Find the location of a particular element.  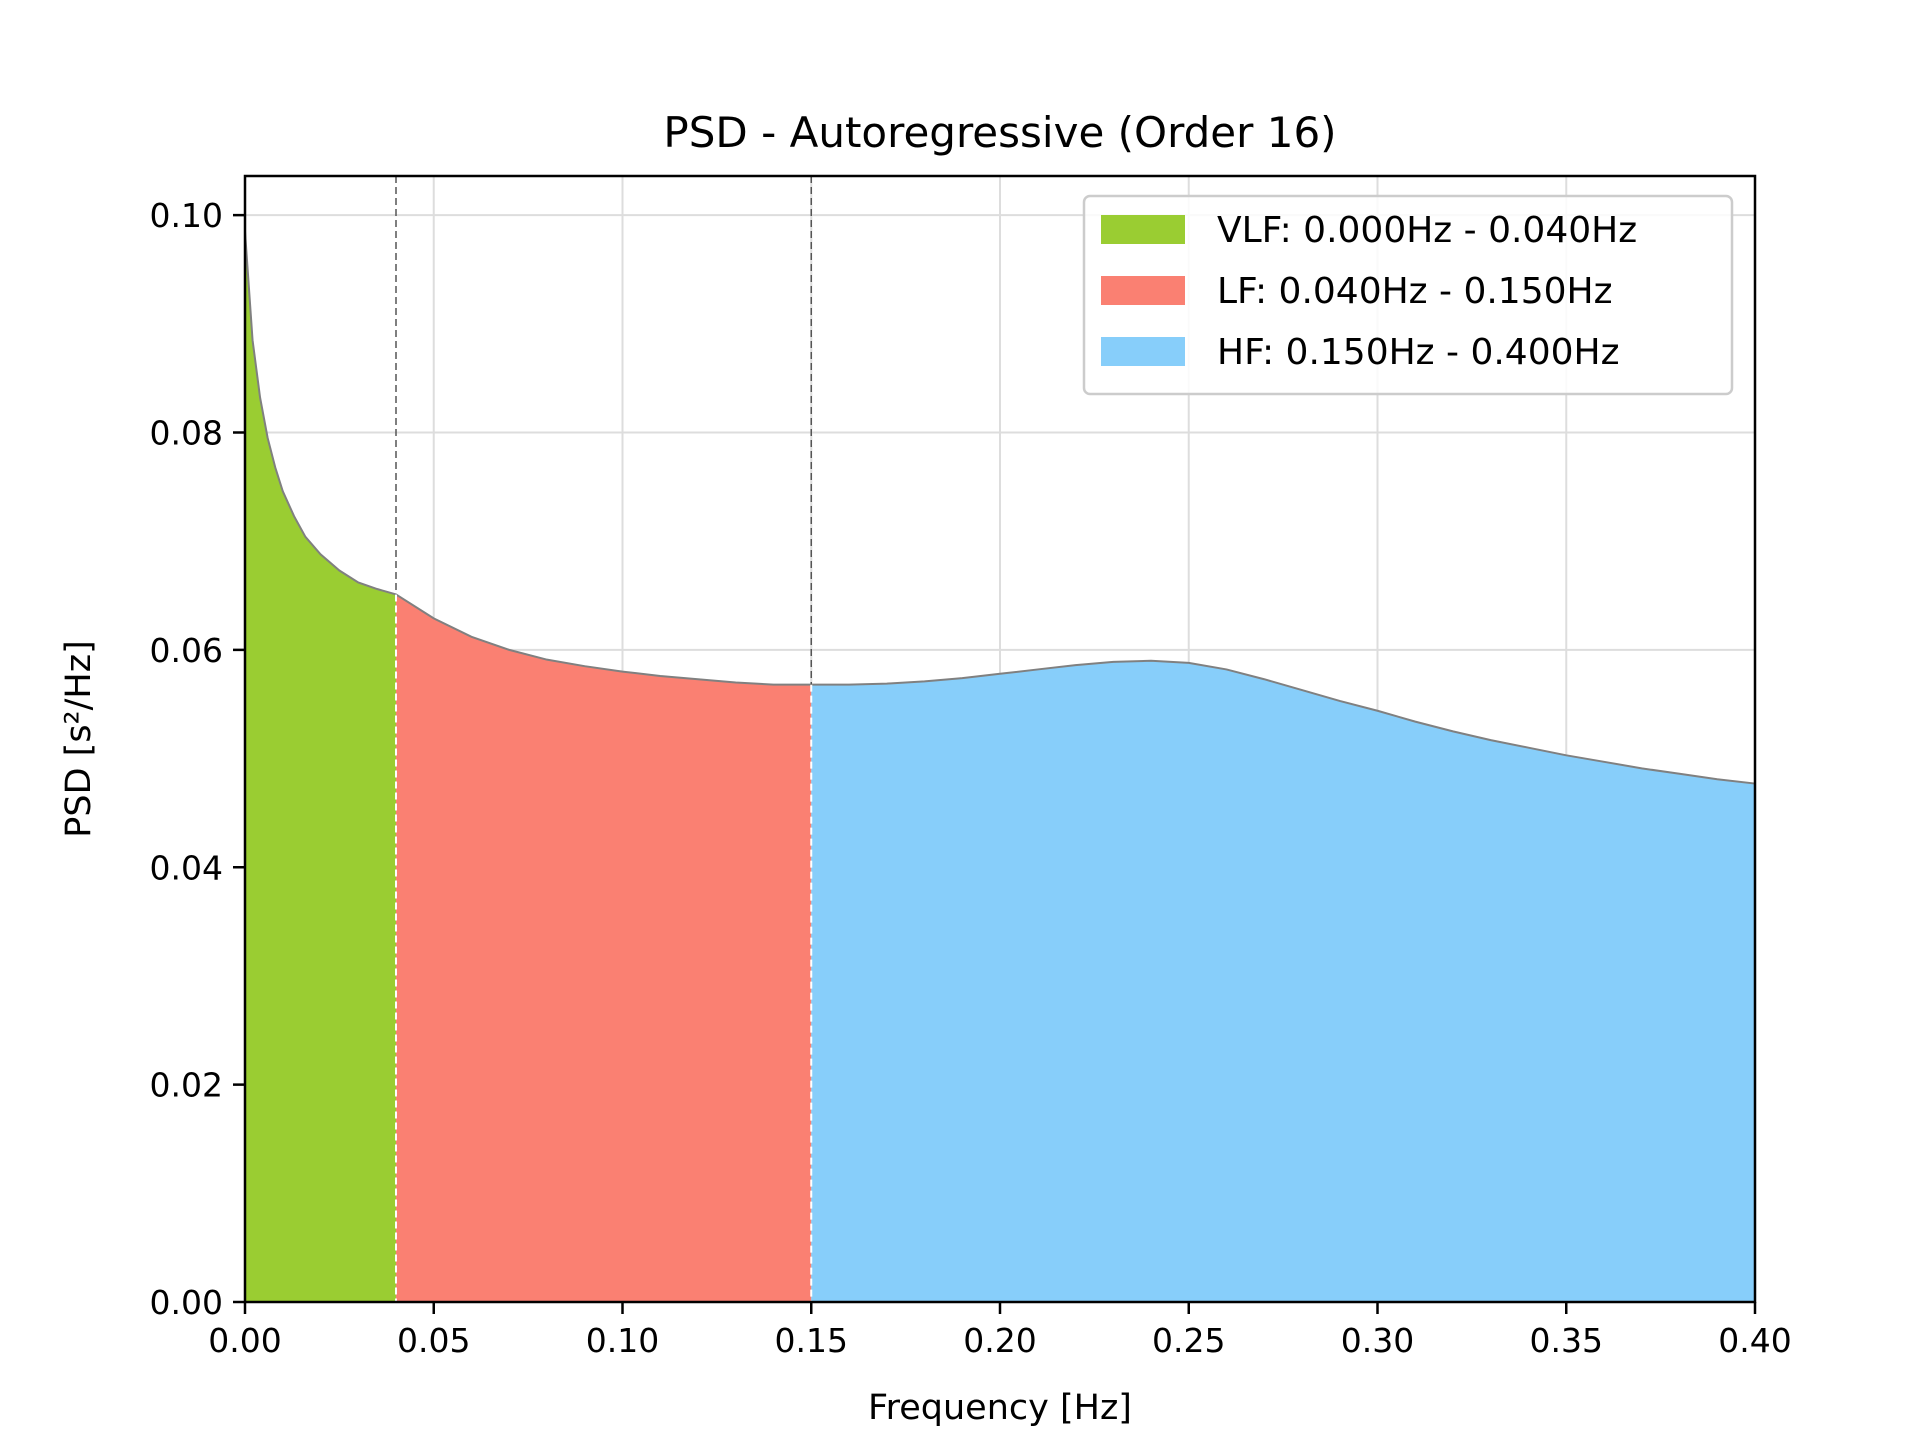

y-tick-label-3: 0.06 is located at coordinates (186, 650).